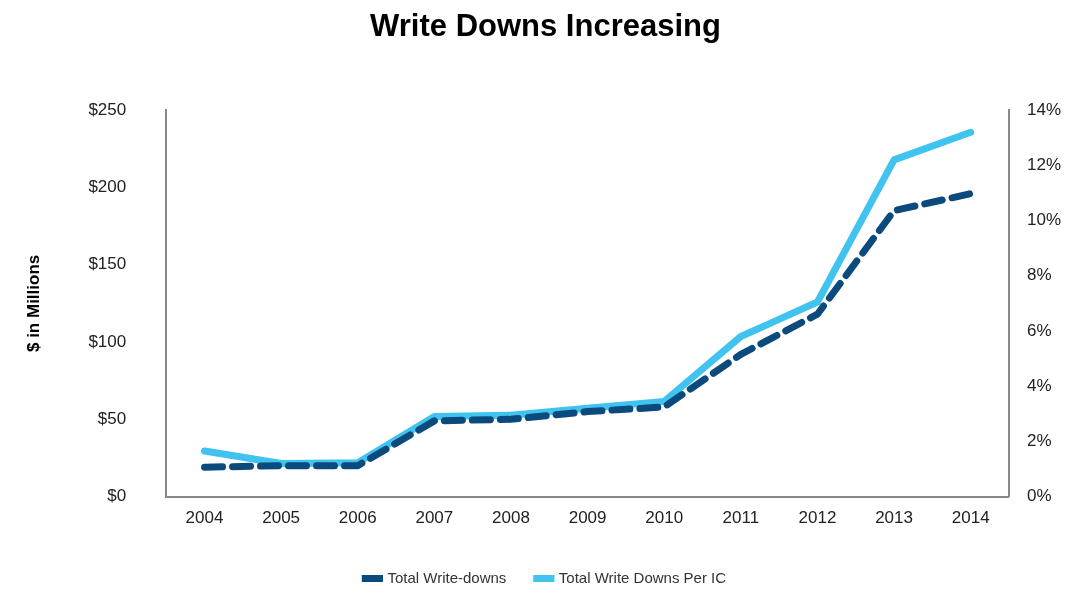 This screenshot has height=603, width=1091. What do you see at coordinates (107, 109) in the screenshot?
I see `y-tick-label: $250` at bounding box center [107, 109].